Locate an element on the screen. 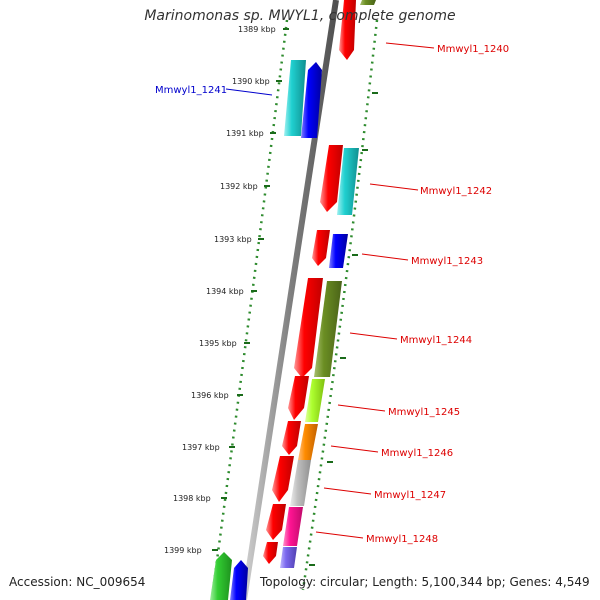  gene-arrow-1245-red is located at coordinates (298, 398).